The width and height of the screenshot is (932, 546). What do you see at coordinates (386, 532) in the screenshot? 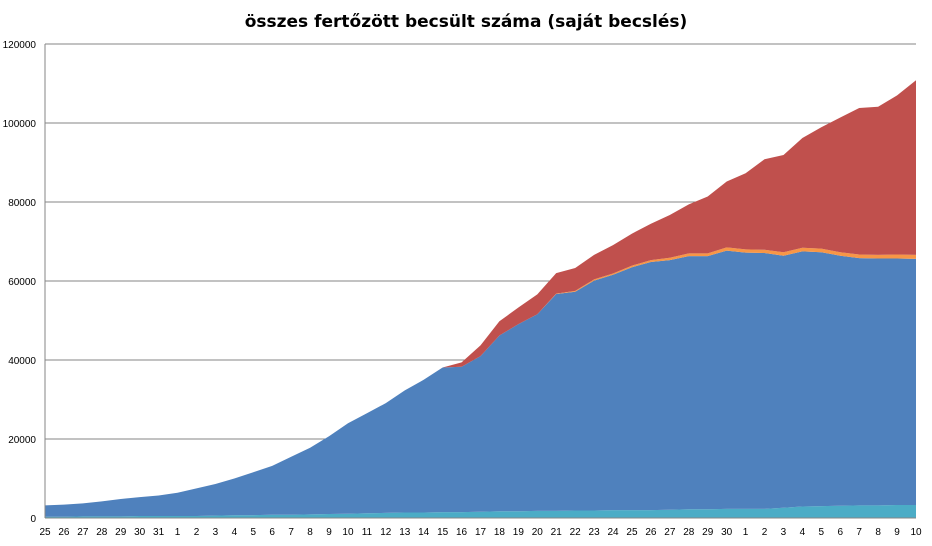
I see `x-tick-label: 12` at bounding box center [386, 532].